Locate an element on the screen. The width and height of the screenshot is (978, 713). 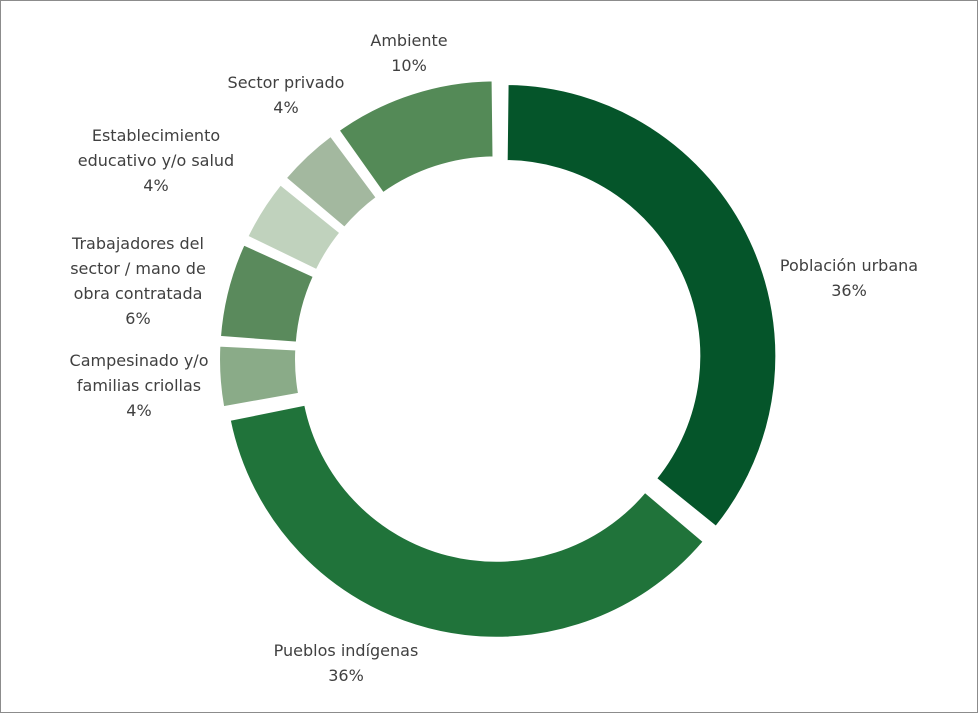
category-name: Establecimiento educativo y/o salud is located at coordinates (156, 148).